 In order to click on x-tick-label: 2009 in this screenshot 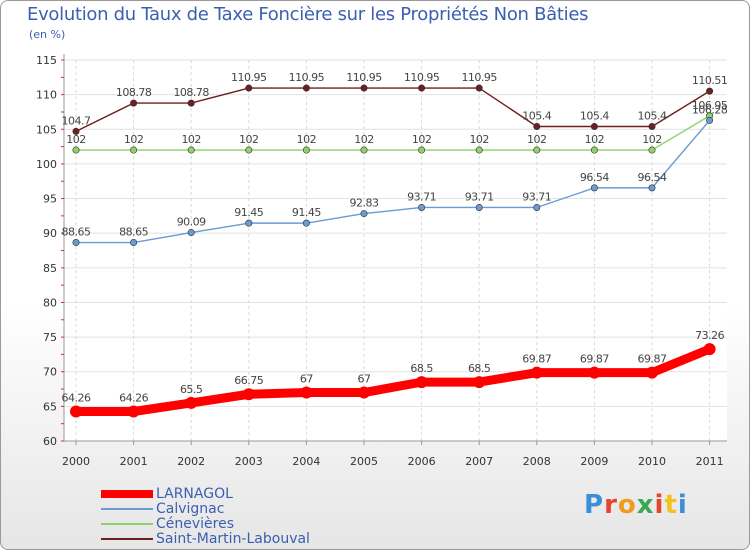, I will do `click(594, 461)`.